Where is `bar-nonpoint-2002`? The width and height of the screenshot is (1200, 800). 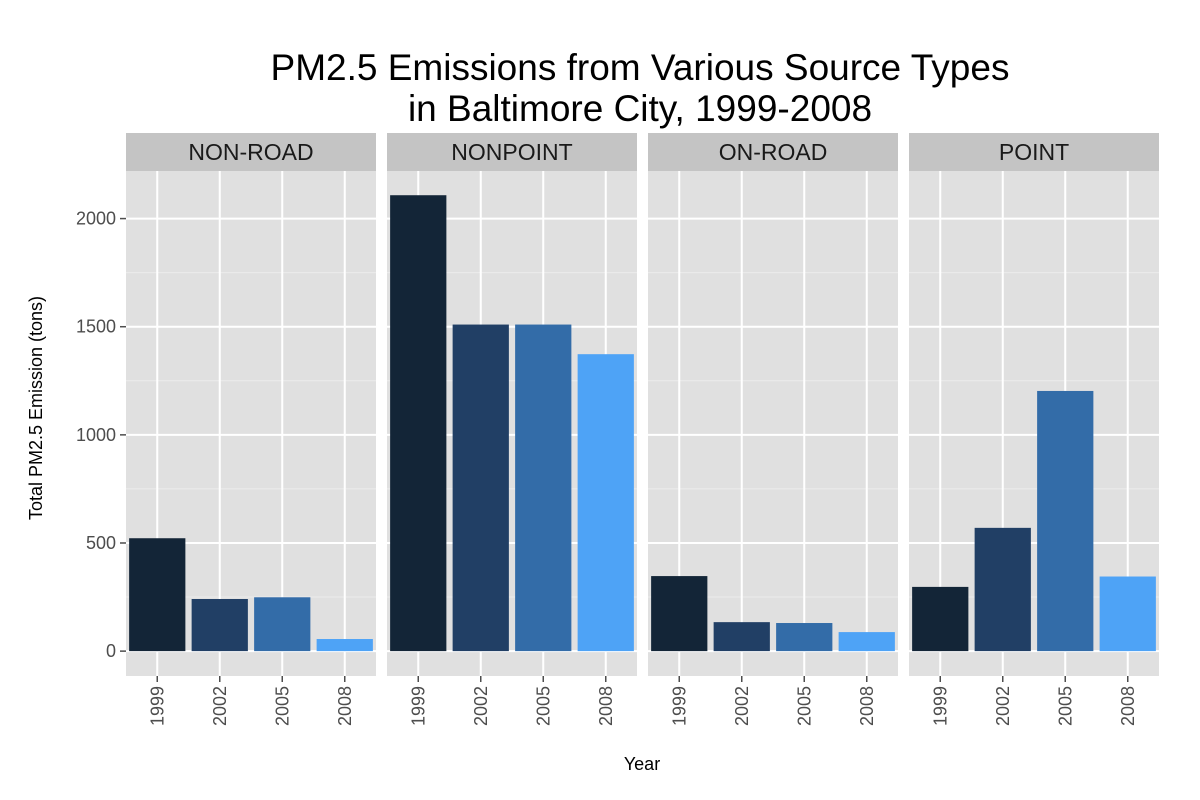
bar-nonpoint-2002 is located at coordinates (480, 488).